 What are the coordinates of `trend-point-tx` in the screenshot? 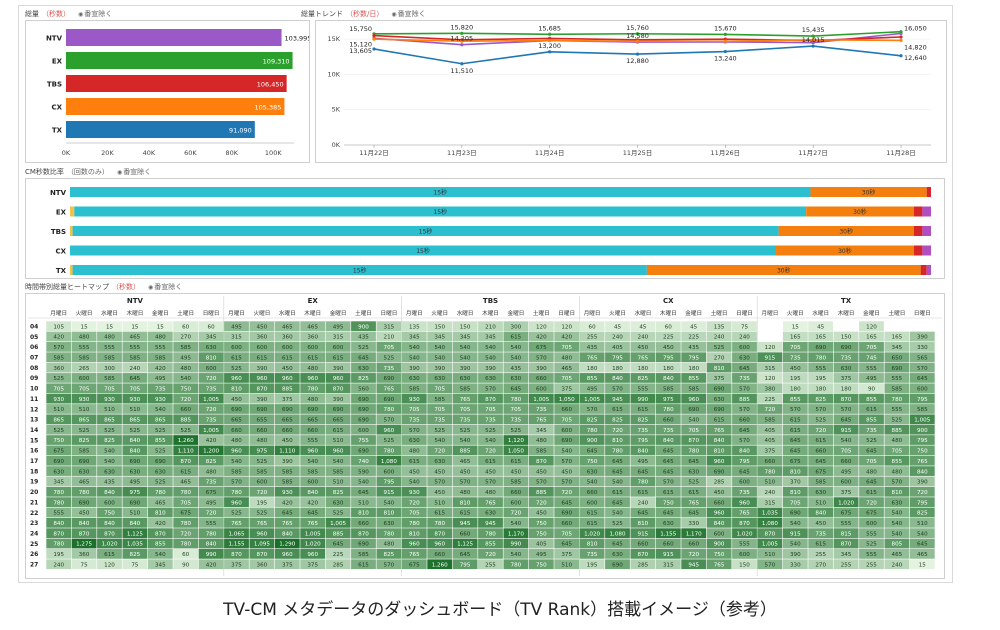 It's located at (374, 49).